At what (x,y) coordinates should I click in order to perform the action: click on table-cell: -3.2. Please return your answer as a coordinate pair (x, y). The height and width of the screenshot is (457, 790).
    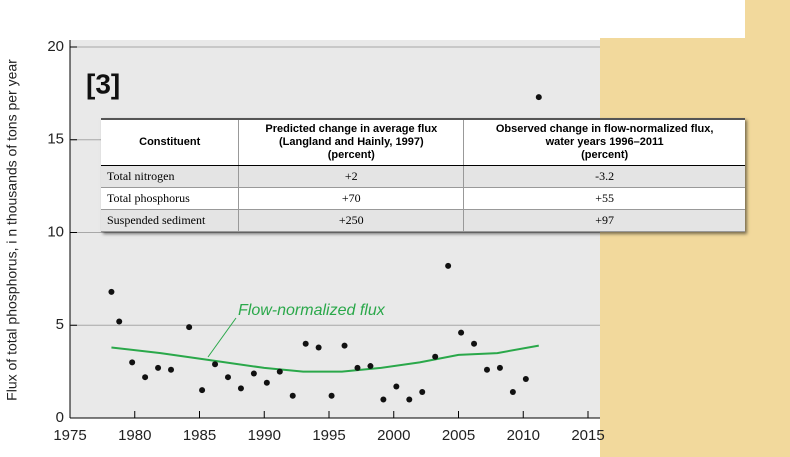
    Looking at the image, I should click on (604, 176).